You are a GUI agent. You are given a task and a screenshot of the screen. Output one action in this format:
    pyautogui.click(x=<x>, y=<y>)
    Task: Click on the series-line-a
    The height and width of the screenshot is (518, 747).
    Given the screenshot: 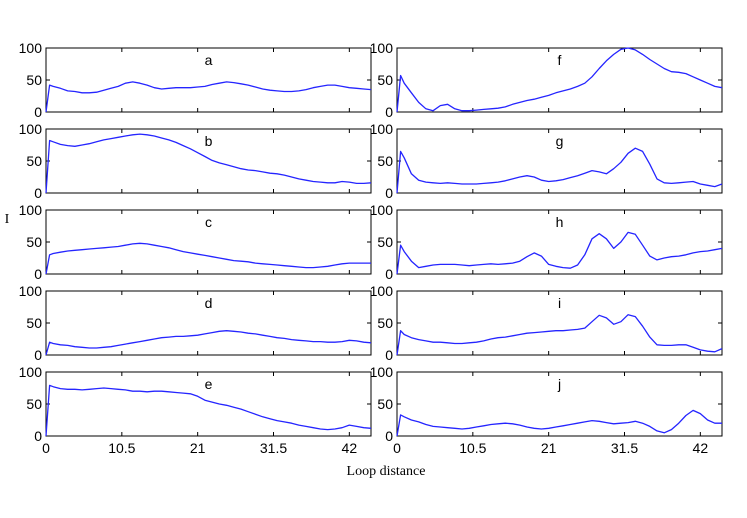 What is the action you would take?
    pyautogui.click(x=208, y=97)
    